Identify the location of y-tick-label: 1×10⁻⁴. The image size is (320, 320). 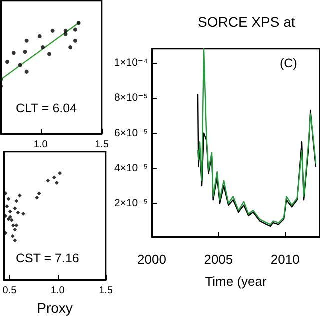
(131, 63).